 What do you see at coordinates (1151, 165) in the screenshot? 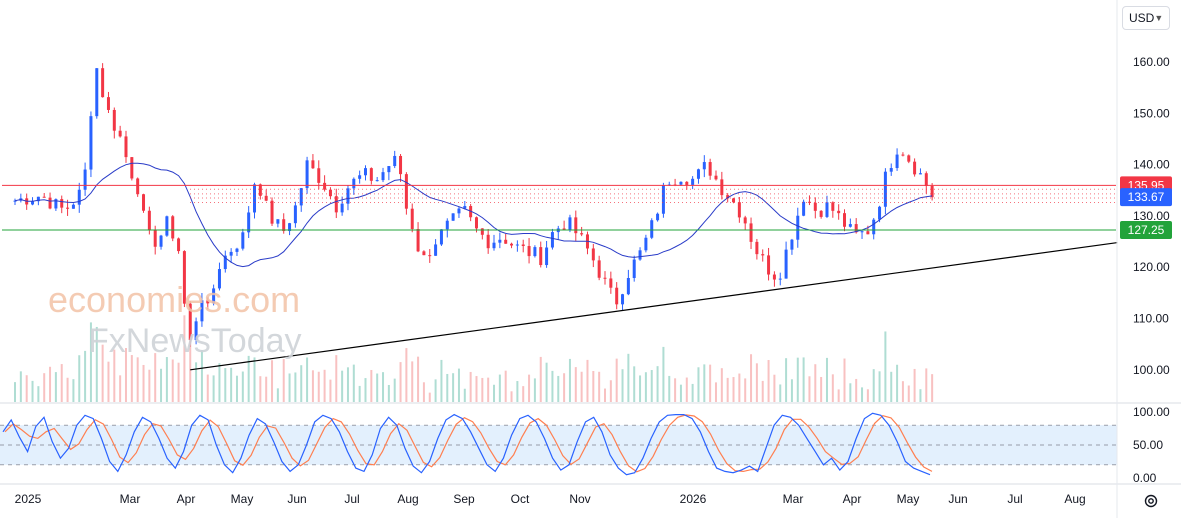
I see `price-tick-label: 140.00` at bounding box center [1151, 165].